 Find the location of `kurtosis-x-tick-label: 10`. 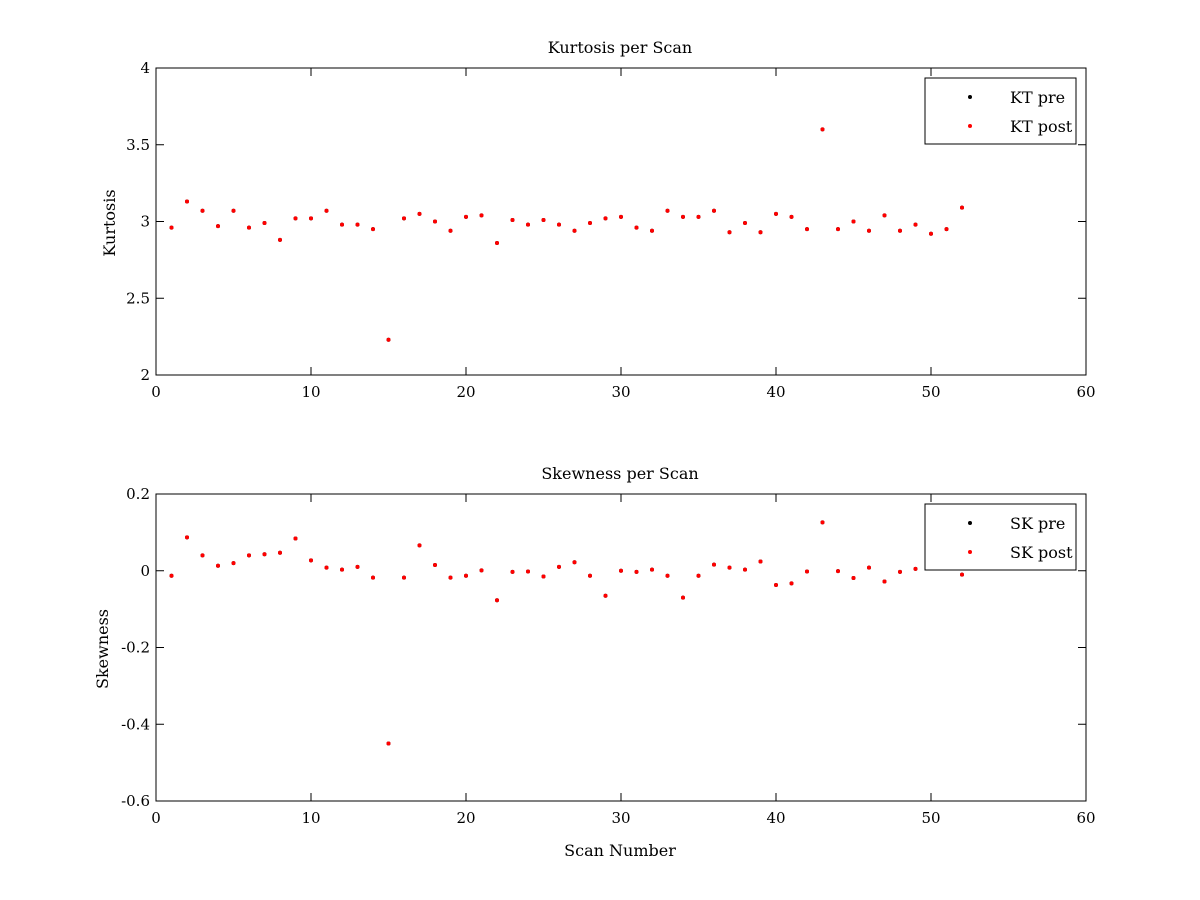

kurtosis-x-tick-label: 10 is located at coordinates (310, 392).